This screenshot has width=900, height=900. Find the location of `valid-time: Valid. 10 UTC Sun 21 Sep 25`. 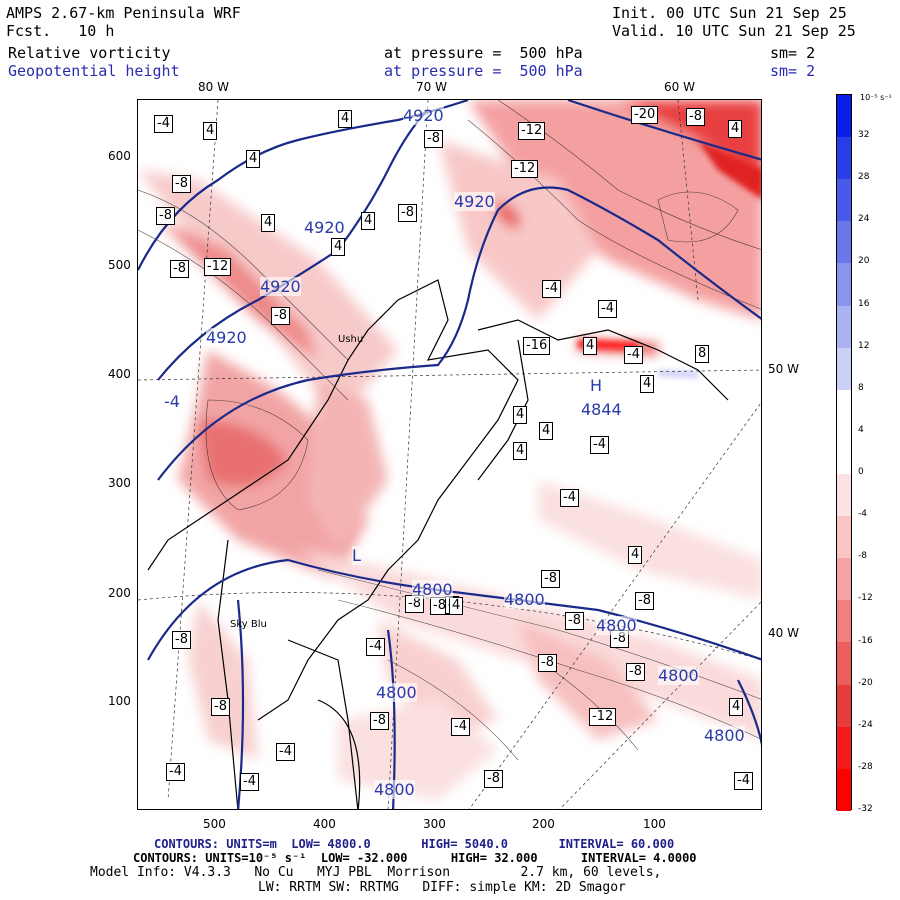

valid-time: Valid. 10 UTC Sun 21 Sep 25 is located at coordinates (734, 31).